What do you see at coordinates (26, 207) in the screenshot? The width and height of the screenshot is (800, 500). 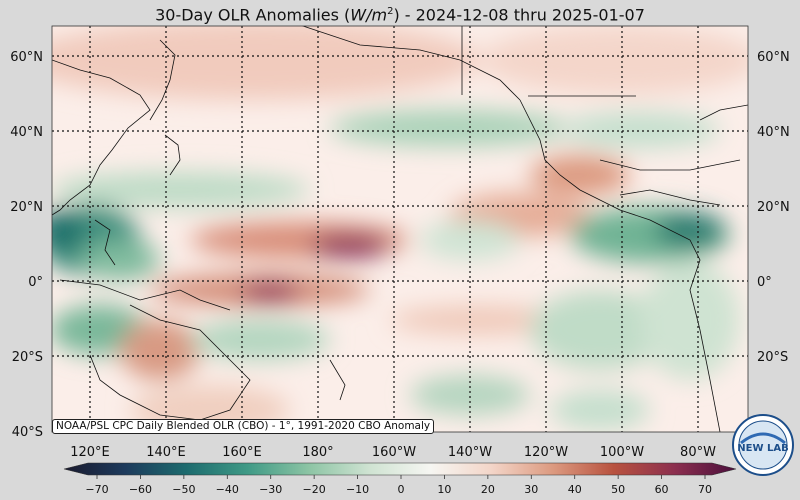 I see `lat-label-left: 20°N` at bounding box center [26, 207].